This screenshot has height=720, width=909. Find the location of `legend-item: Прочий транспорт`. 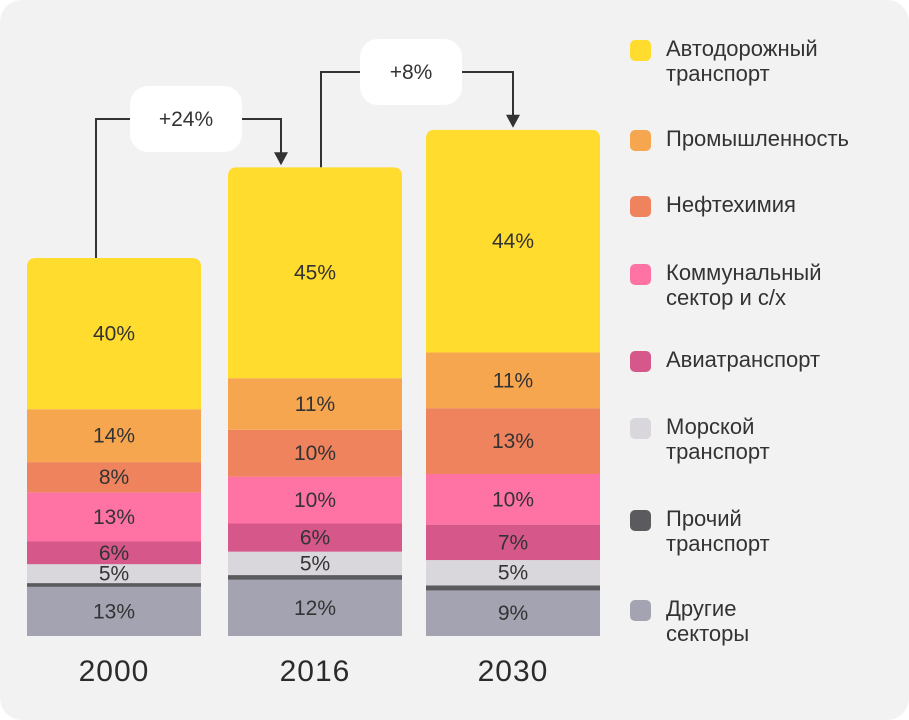

legend-item: Прочий транспорт is located at coordinates (765, 531).